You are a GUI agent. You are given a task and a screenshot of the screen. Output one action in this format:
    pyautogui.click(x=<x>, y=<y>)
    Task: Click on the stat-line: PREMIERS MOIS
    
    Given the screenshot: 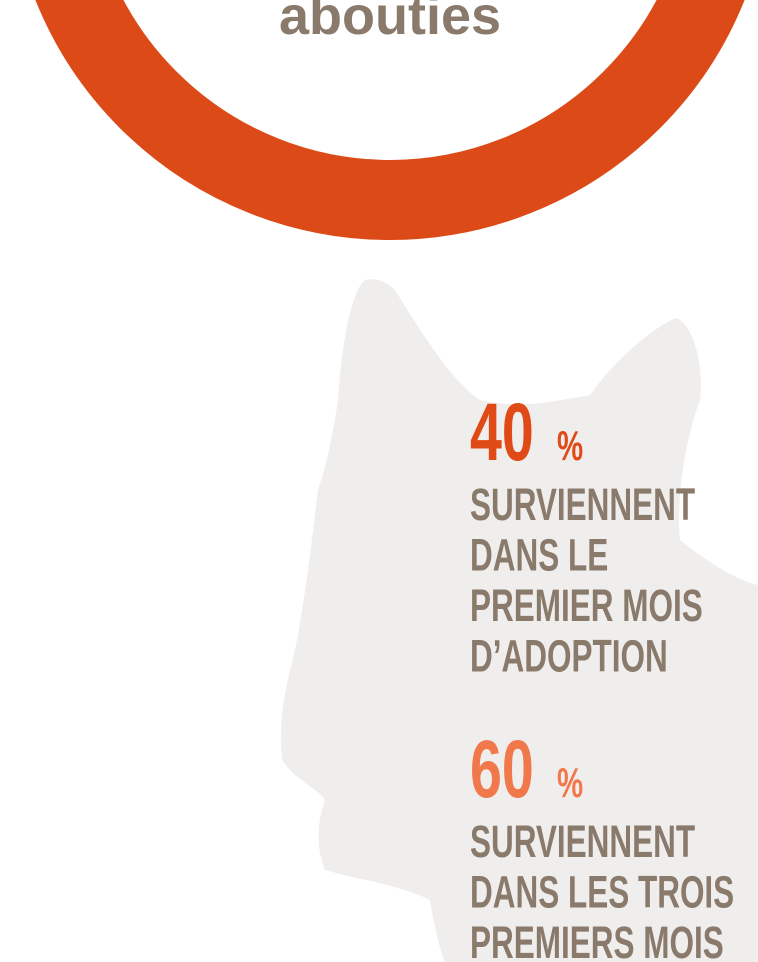 What is the action you would take?
    pyautogui.click(x=597, y=940)
    